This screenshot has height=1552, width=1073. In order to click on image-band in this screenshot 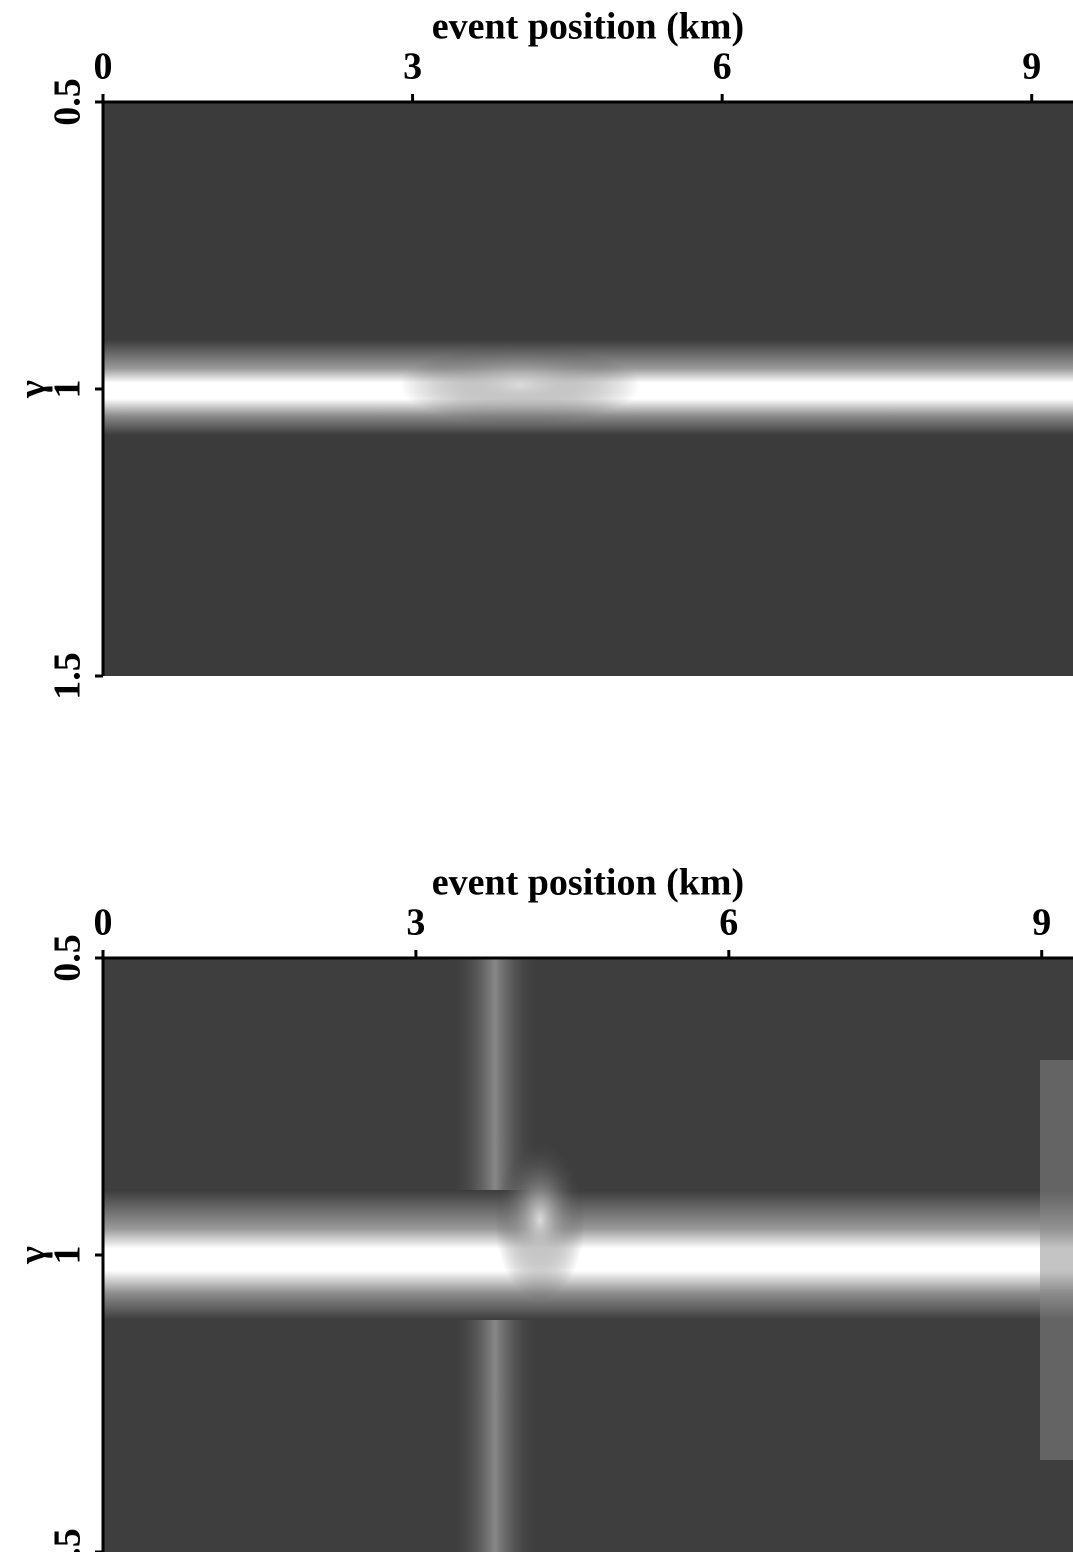, I will do `click(588, 1255)`.